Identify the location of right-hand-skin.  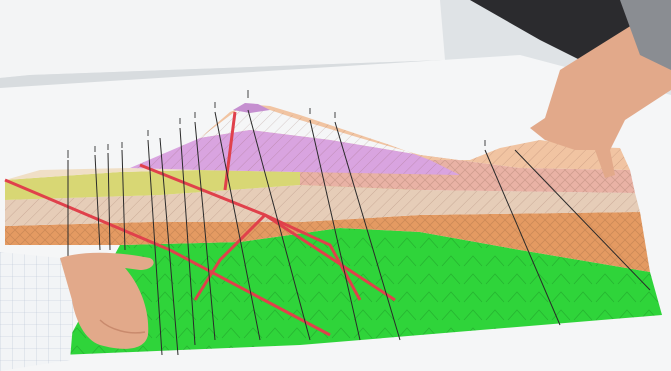
(600, 89).